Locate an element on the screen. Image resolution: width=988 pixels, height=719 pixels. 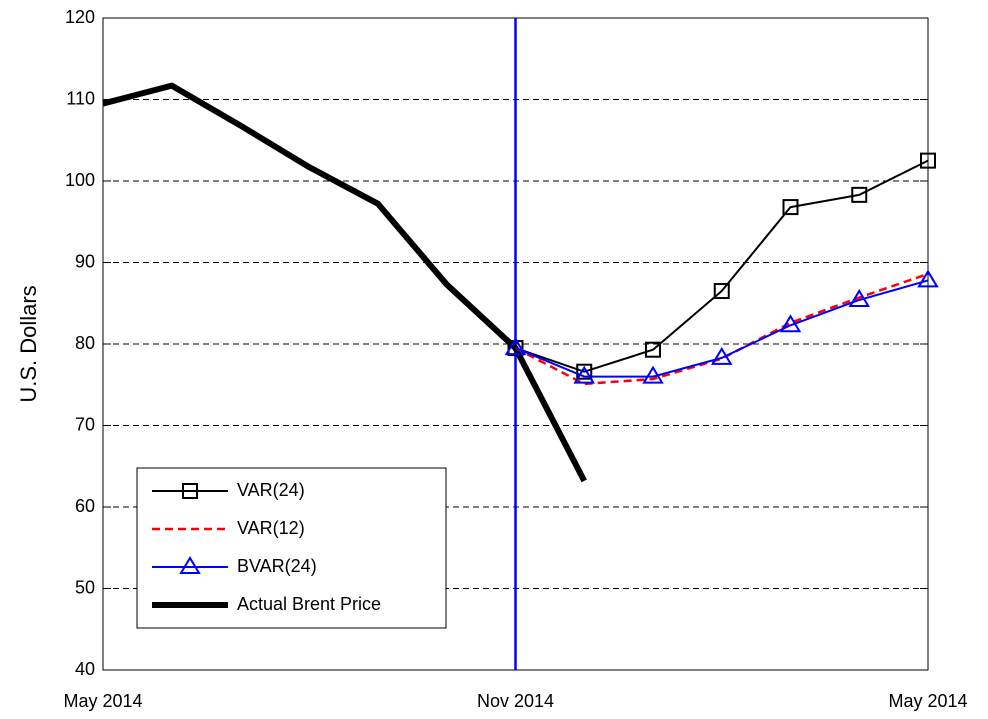
legend: VAR(24) VAR(12) BVAR(24) Actual Brent Price is located at coordinates (291, 548).